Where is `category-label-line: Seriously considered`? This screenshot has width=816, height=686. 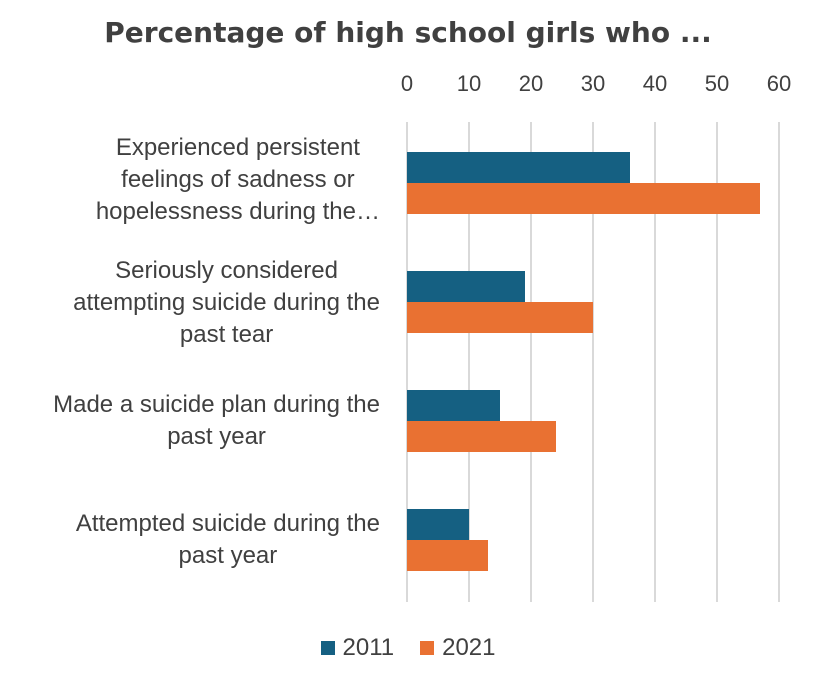
category-label-line: Seriously considered is located at coordinates (226, 270).